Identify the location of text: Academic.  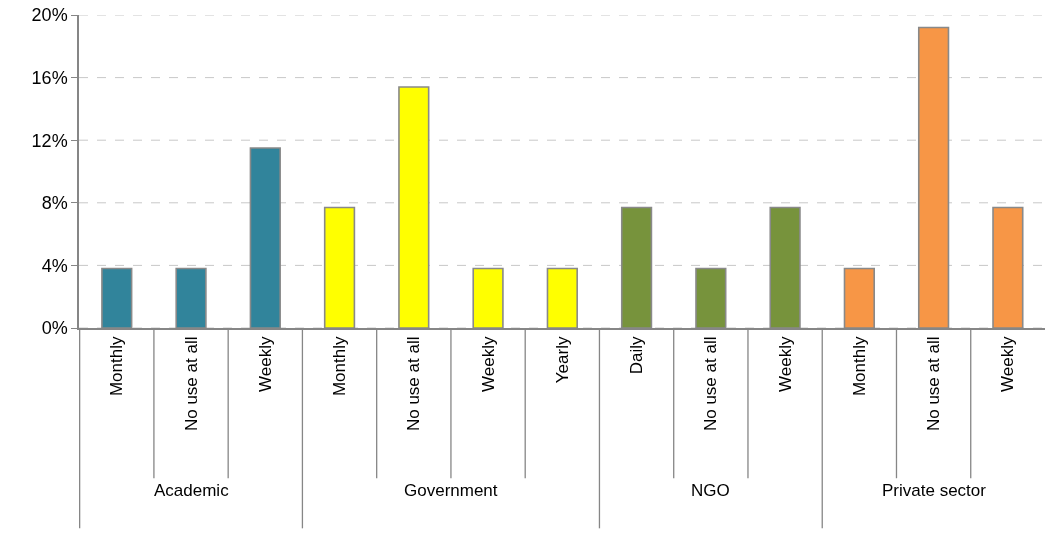
(192, 490).